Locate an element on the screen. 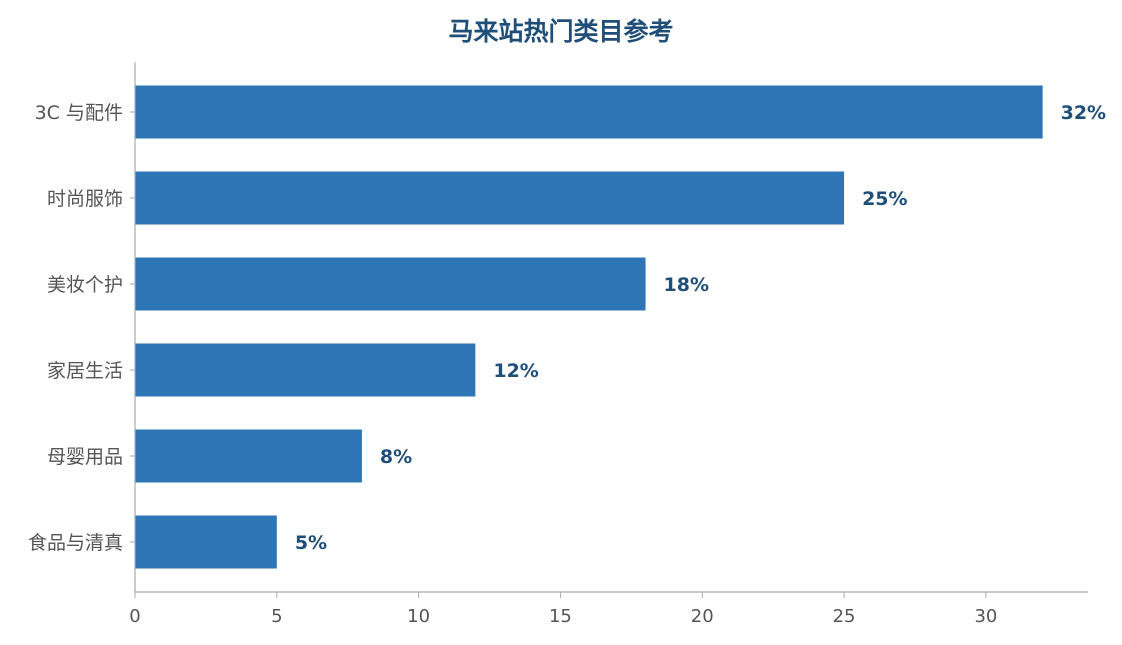 Image resolution: width=1122 pixels, height=645 pixels. value-label: 8% is located at coordinates (396, 457).